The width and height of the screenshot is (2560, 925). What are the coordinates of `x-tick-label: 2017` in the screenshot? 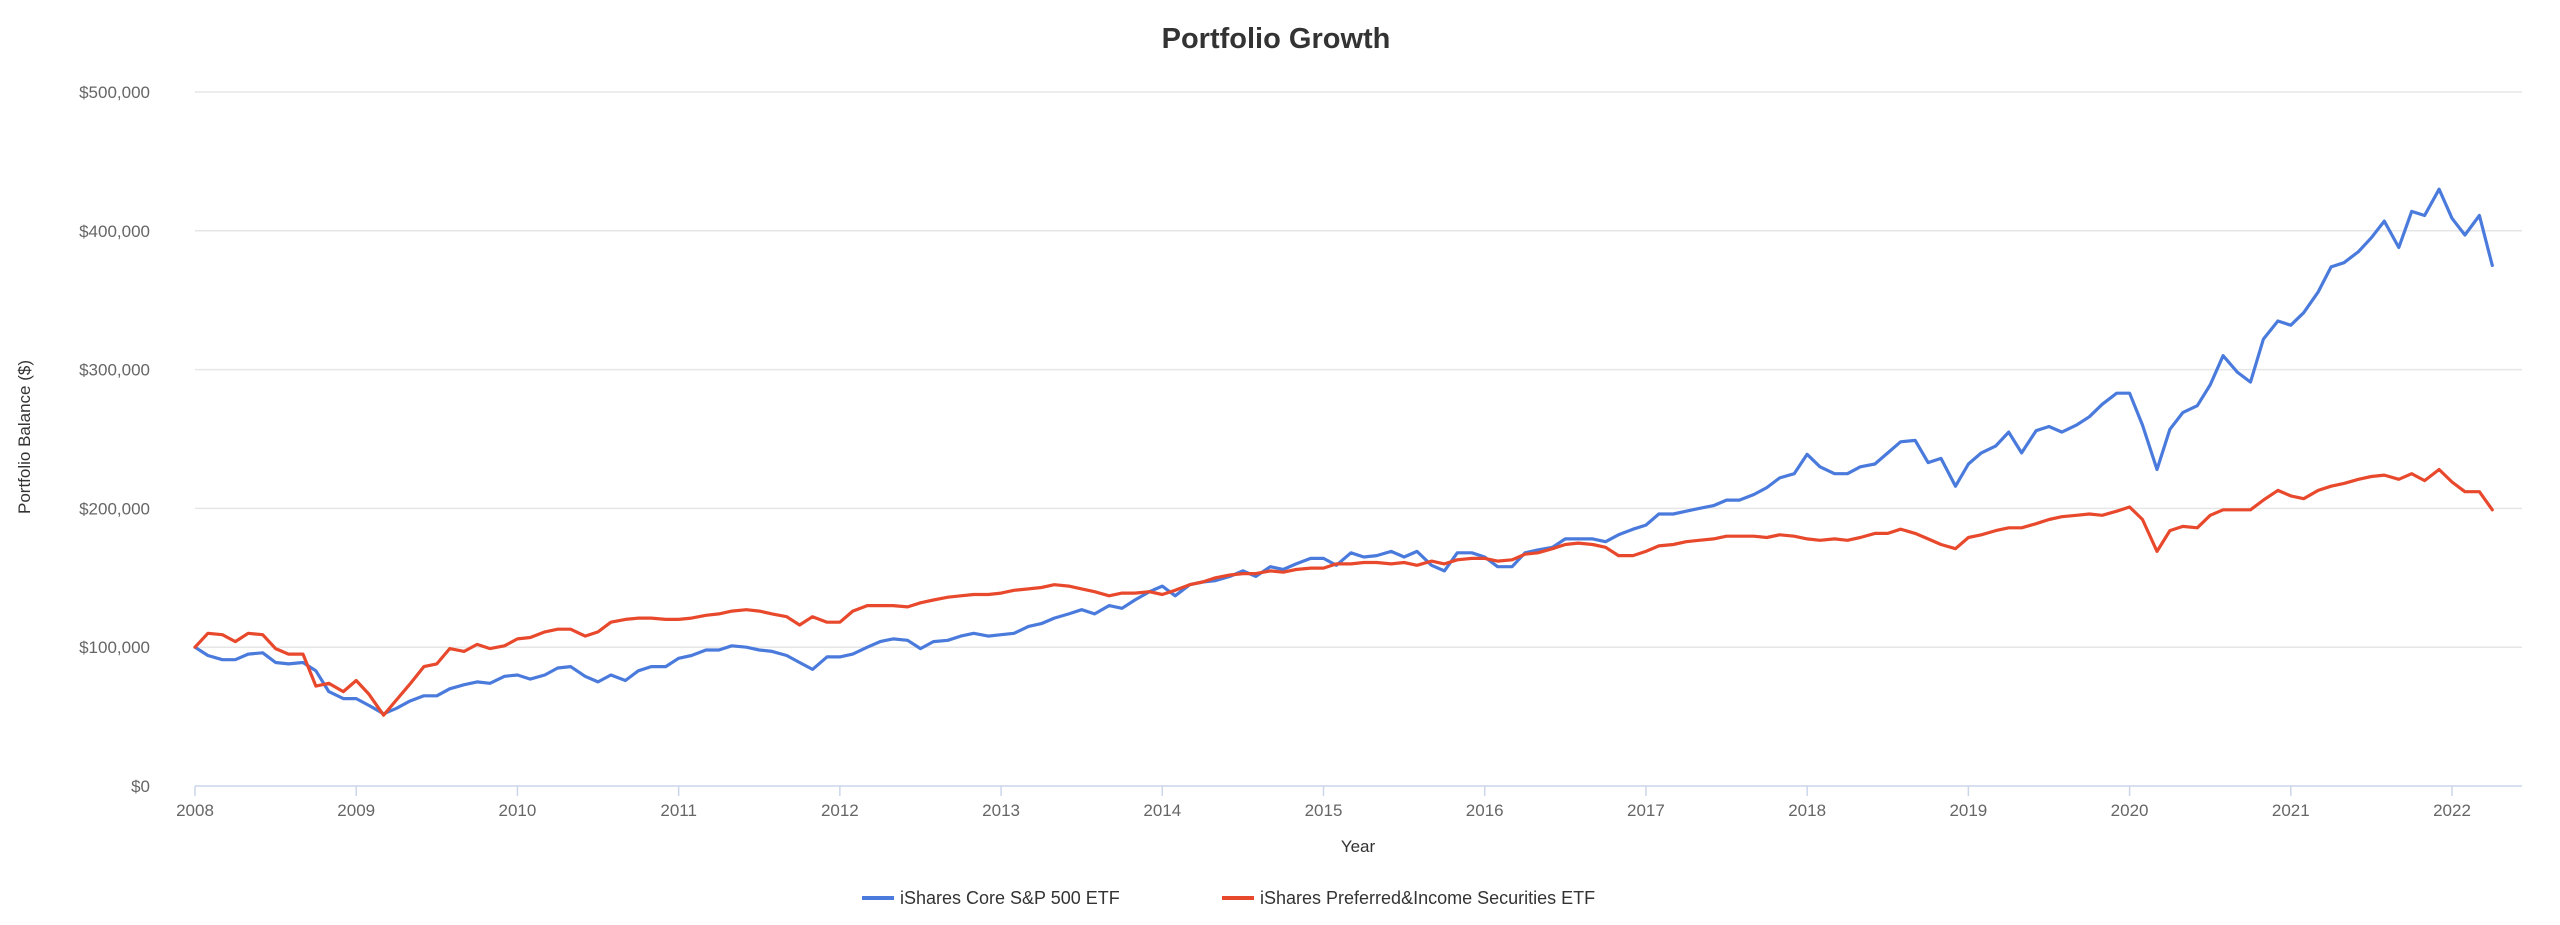 It's located at (1646, 810).